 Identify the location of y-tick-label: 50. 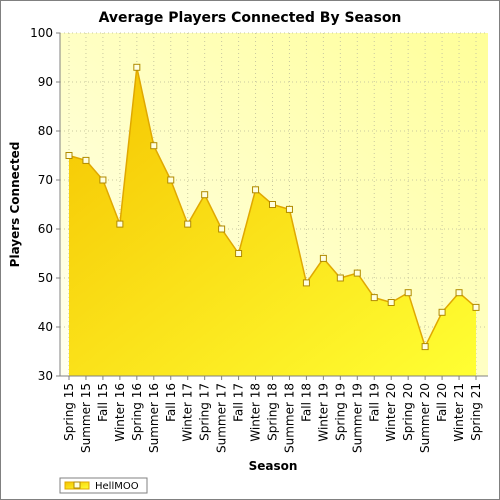
(45, 278).